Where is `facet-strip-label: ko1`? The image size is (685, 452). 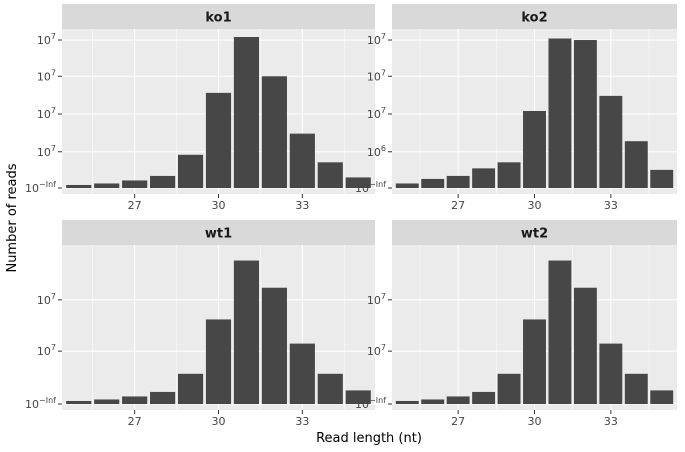 facet-strip-label: ko1 is located at coordinates (218, 18).